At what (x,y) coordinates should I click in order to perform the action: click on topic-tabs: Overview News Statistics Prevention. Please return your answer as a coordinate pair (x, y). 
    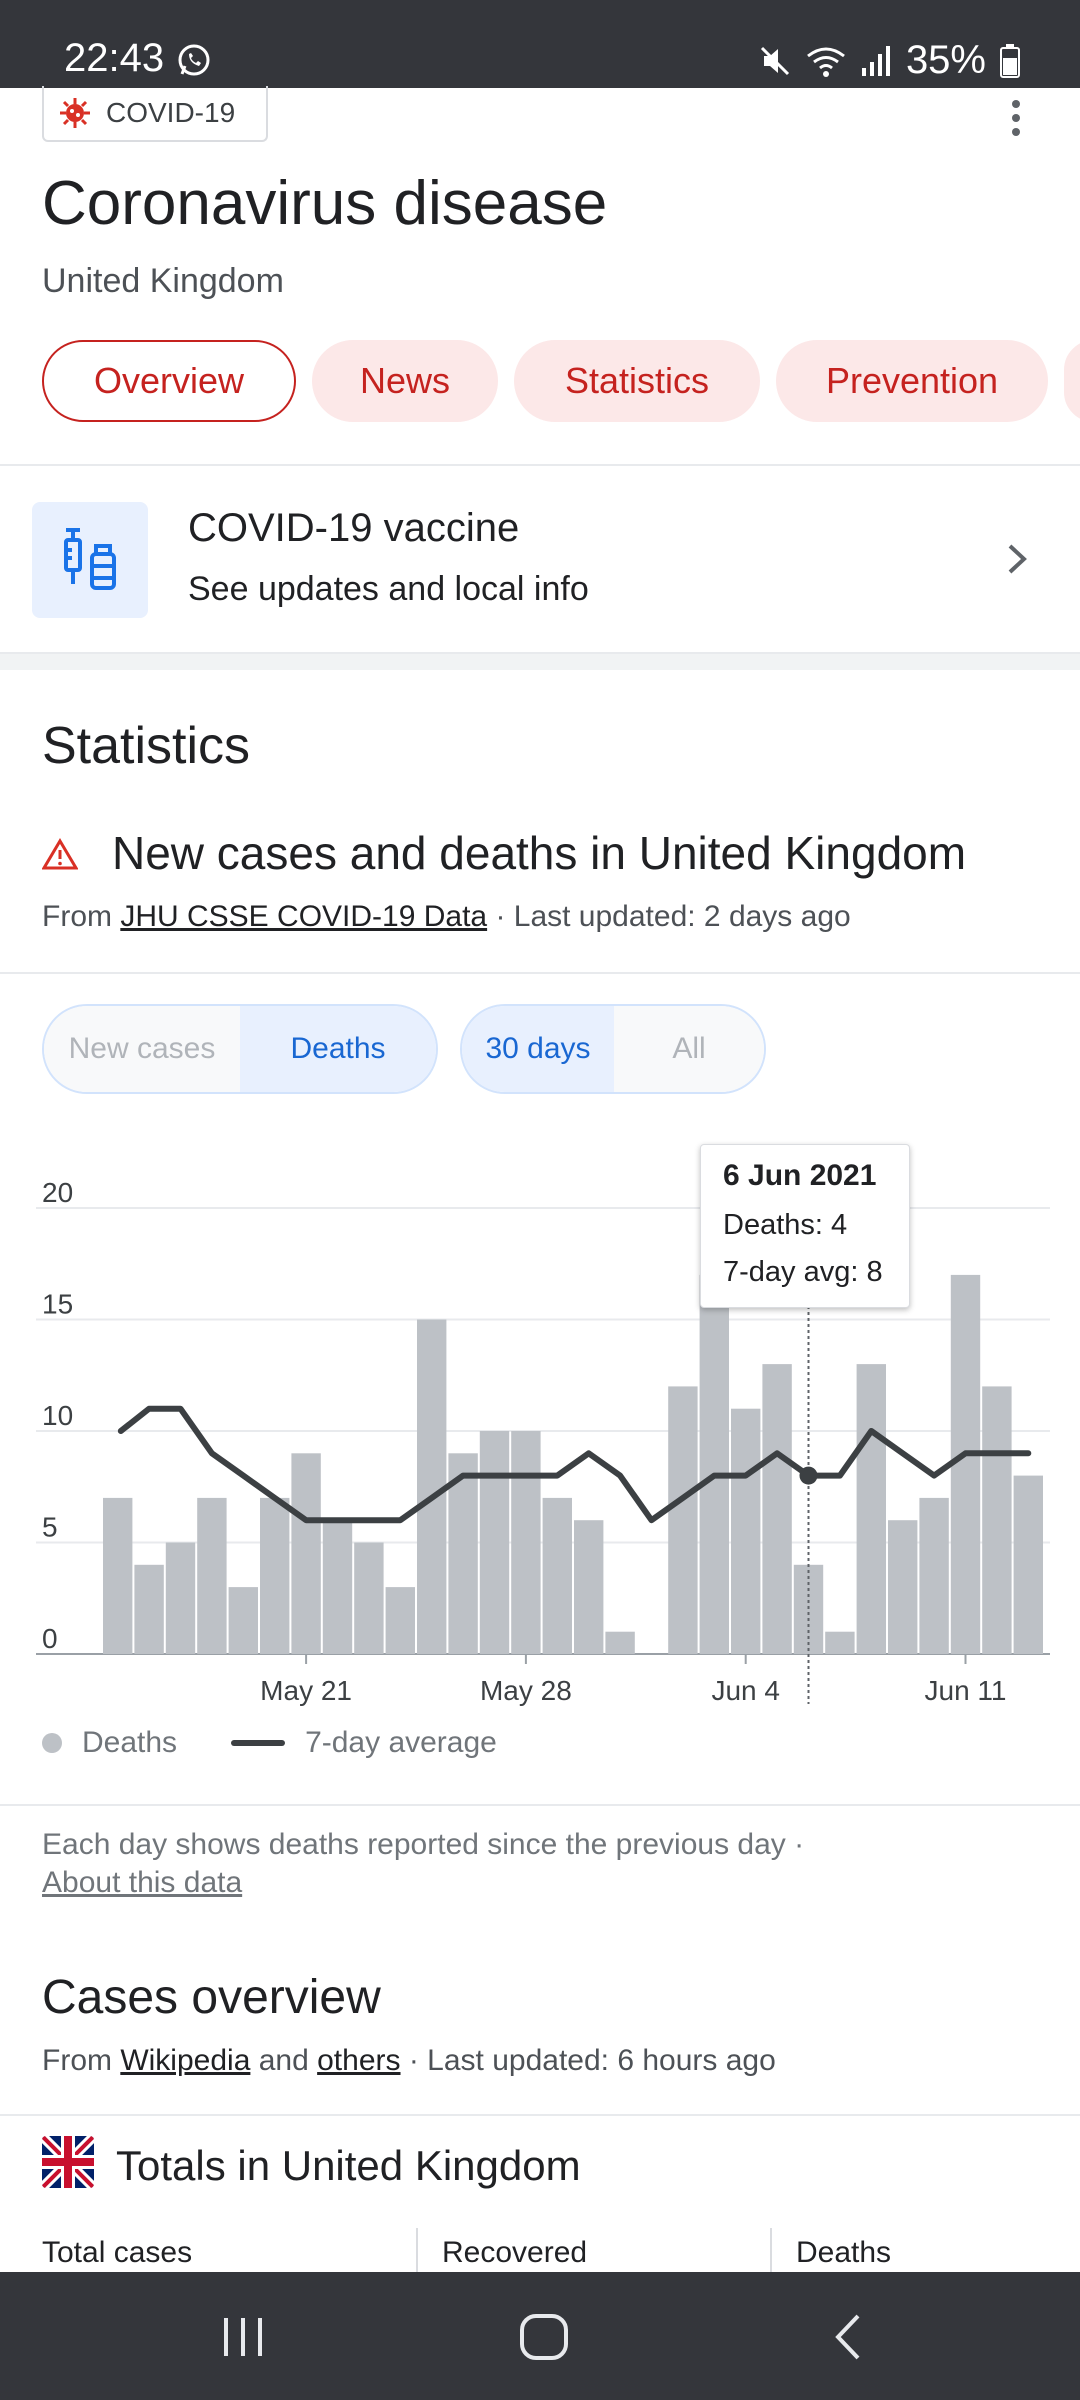
    Looking at the image, I should click on (561, 381).